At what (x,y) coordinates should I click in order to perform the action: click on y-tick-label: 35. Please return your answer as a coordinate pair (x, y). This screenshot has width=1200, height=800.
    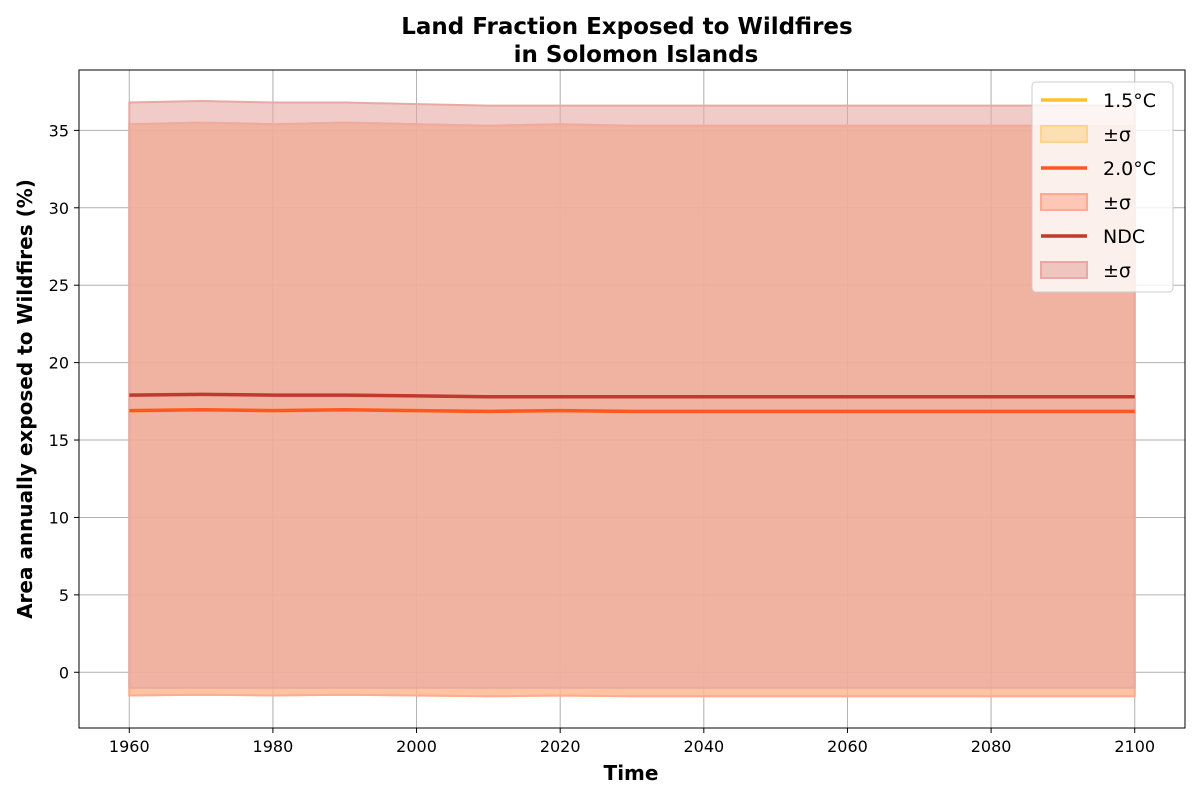
    Looking at the image, I should click on (59, 130).